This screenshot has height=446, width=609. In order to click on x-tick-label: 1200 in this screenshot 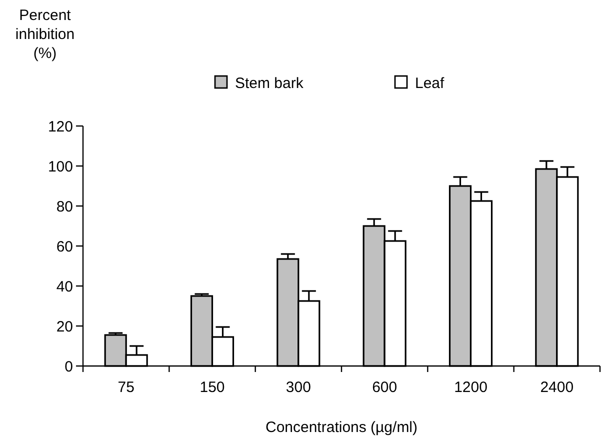, I will do `click(471, 387)`.